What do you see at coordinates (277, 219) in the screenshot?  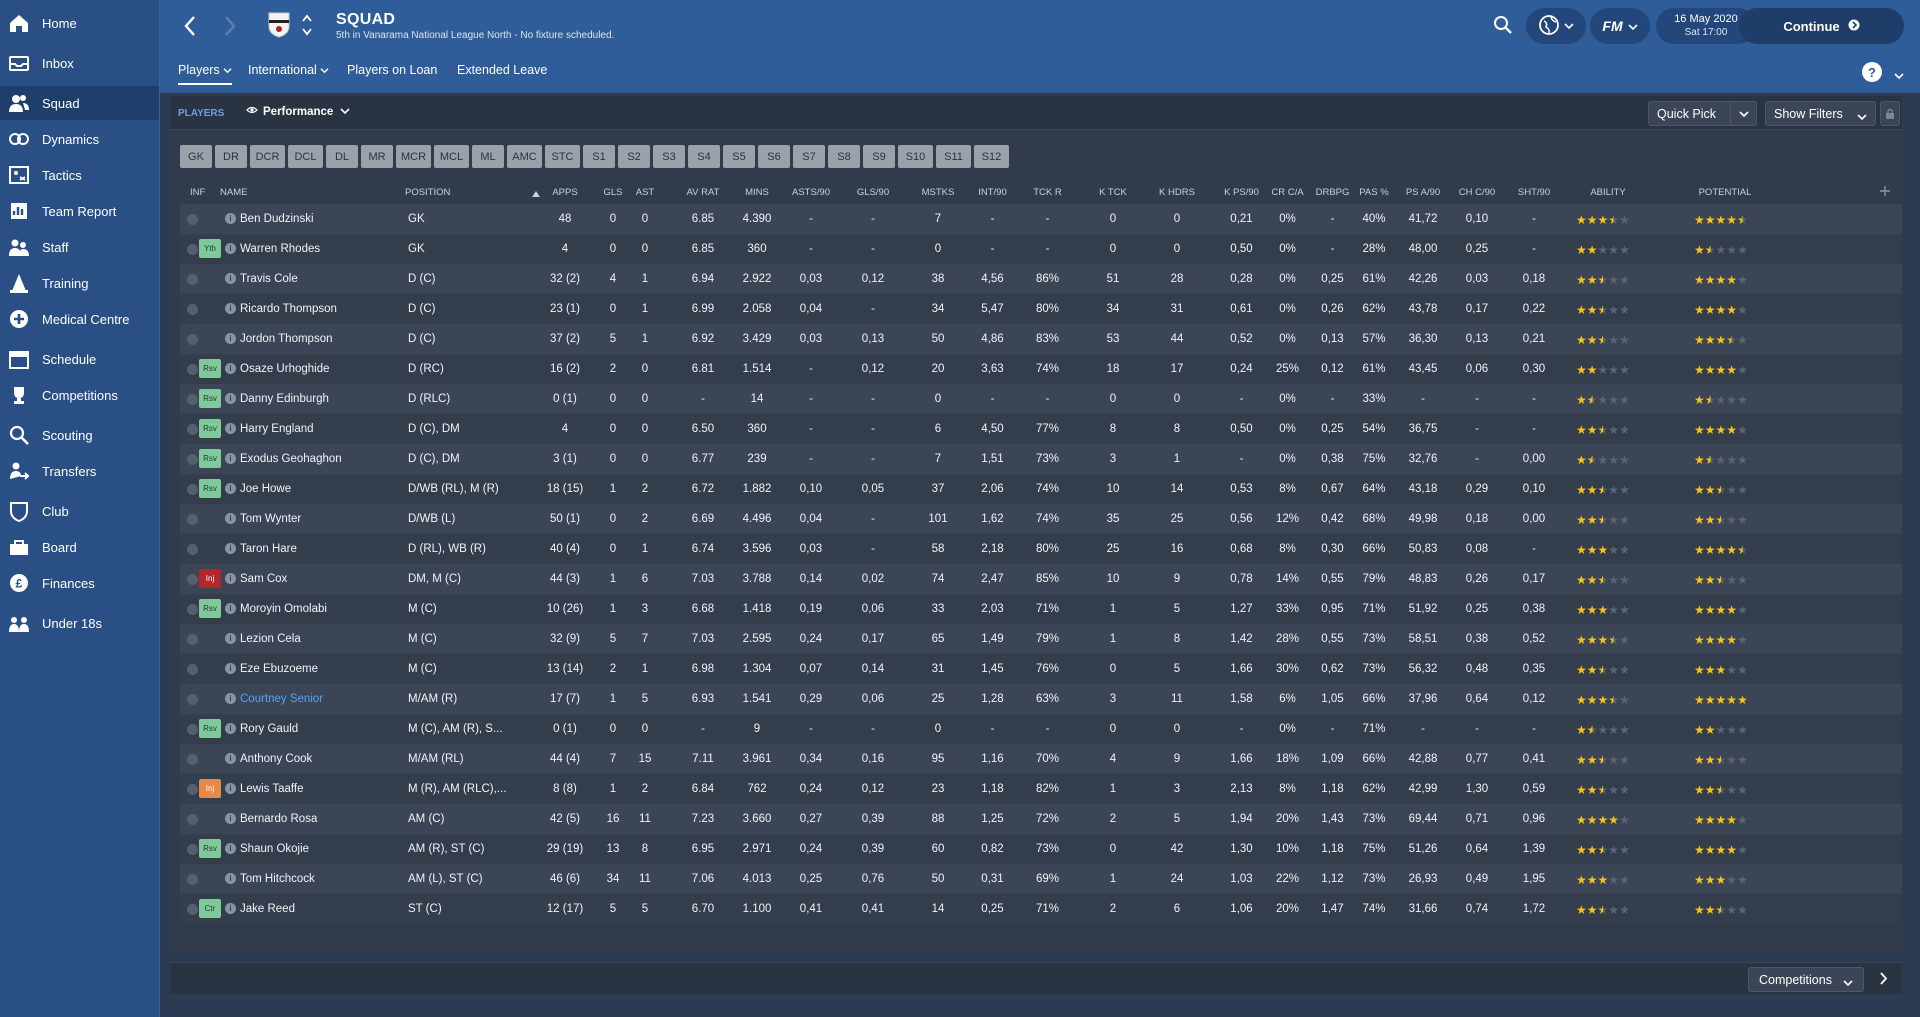 I see `player-name: Ben Dudzinski` at bounding box center [277, 219].